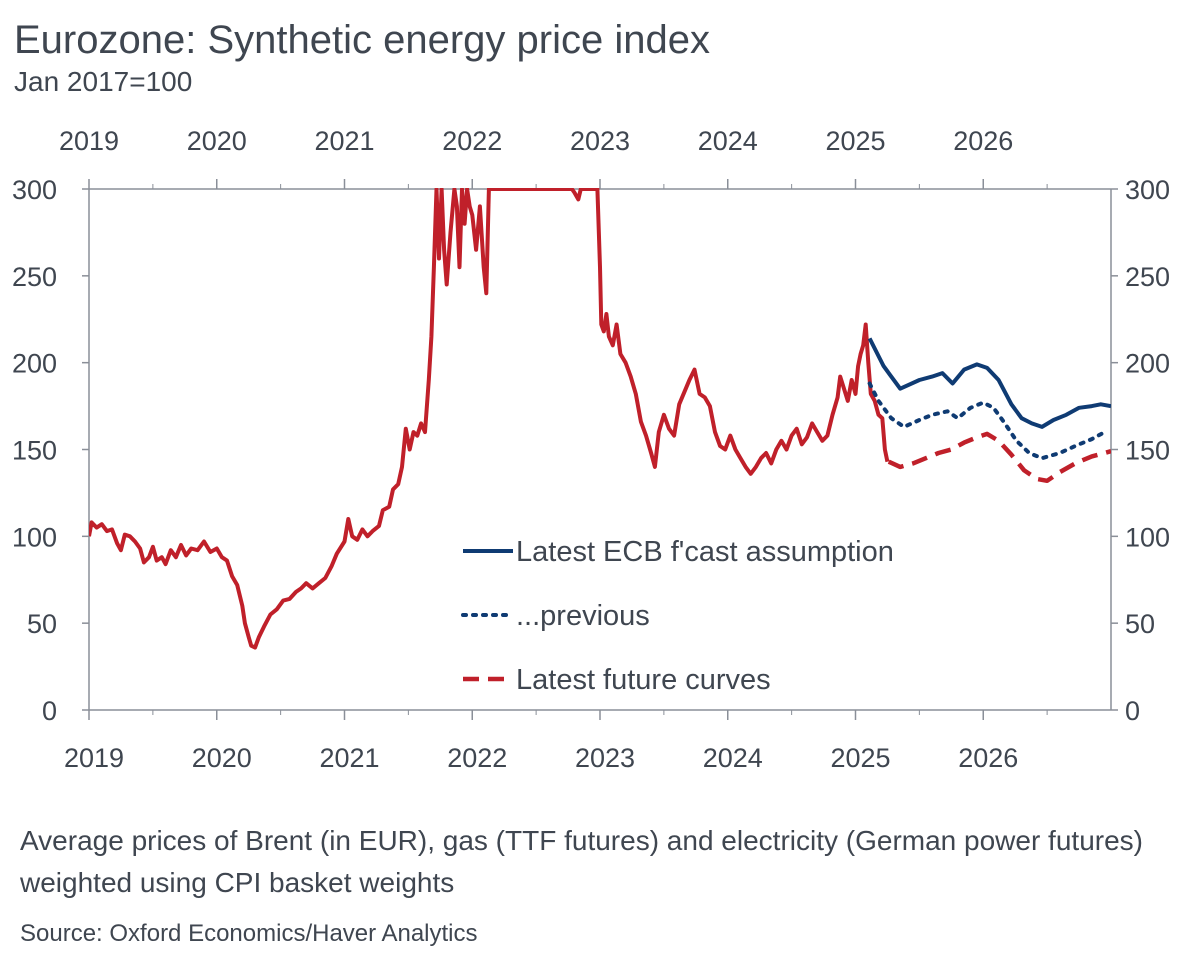  What do you see at coordinates (349, 758) in the screenshot?
I see `x-tick-label-bottom: 2021` at bounding box center [349, 758].